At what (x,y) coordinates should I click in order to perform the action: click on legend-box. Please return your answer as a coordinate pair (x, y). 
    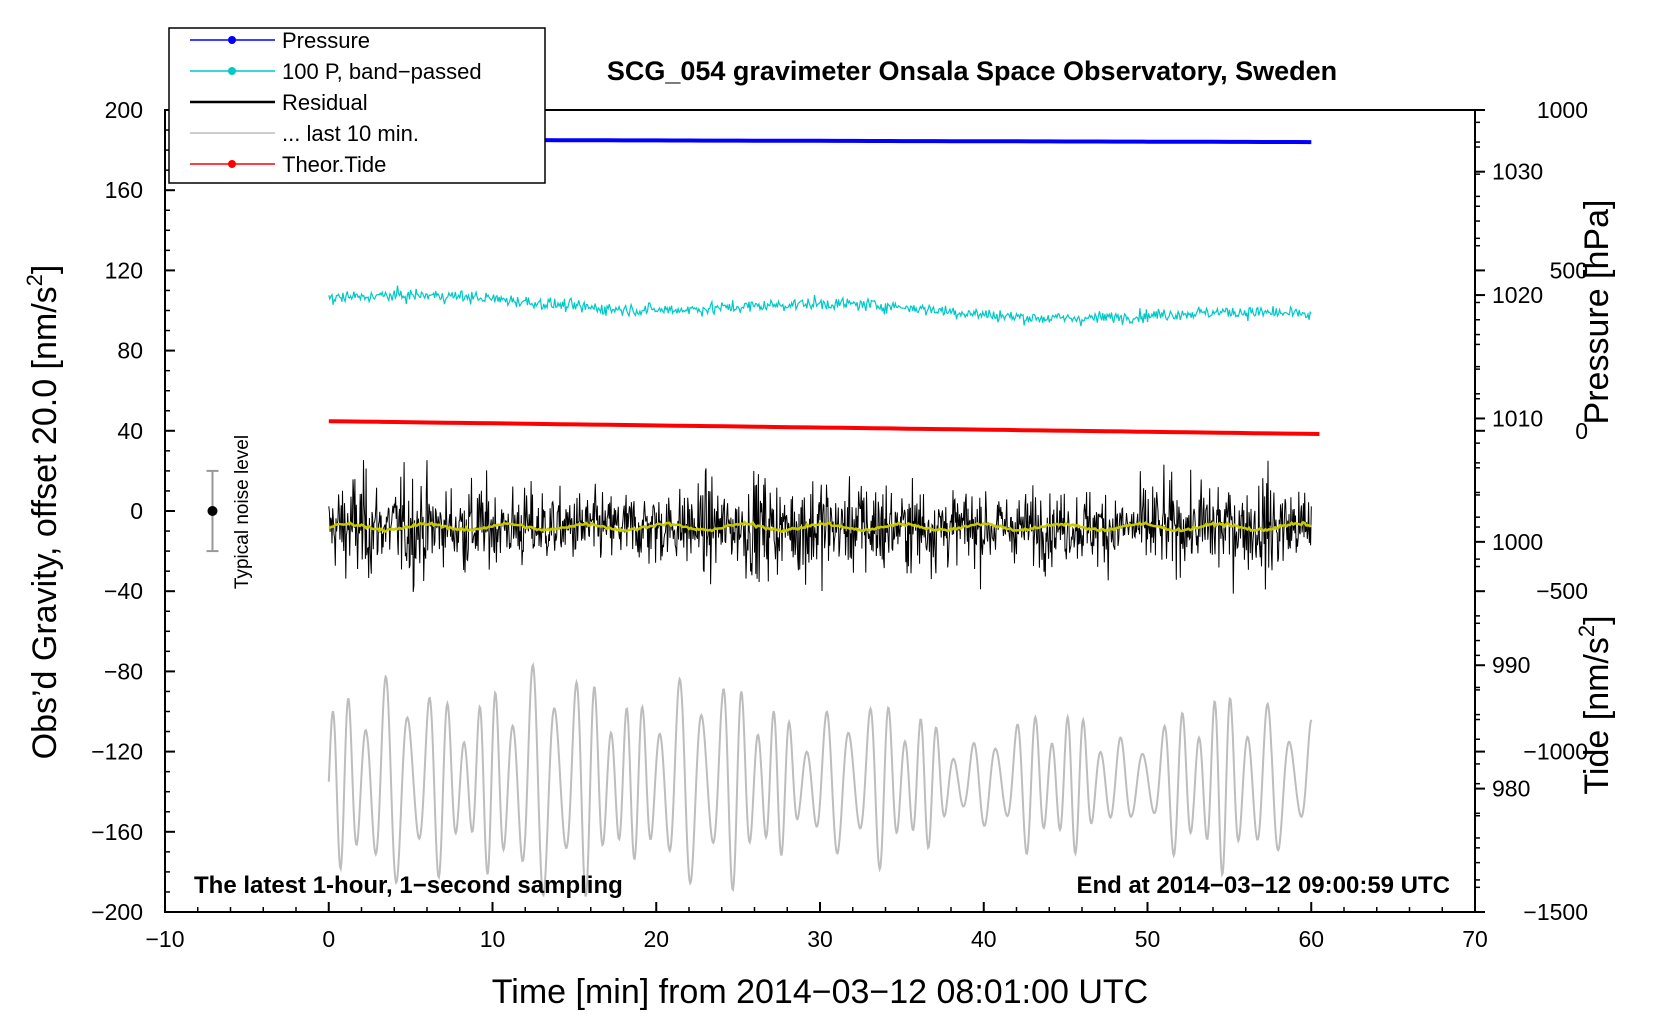
    Looking at the image, I should click on (357, 105).